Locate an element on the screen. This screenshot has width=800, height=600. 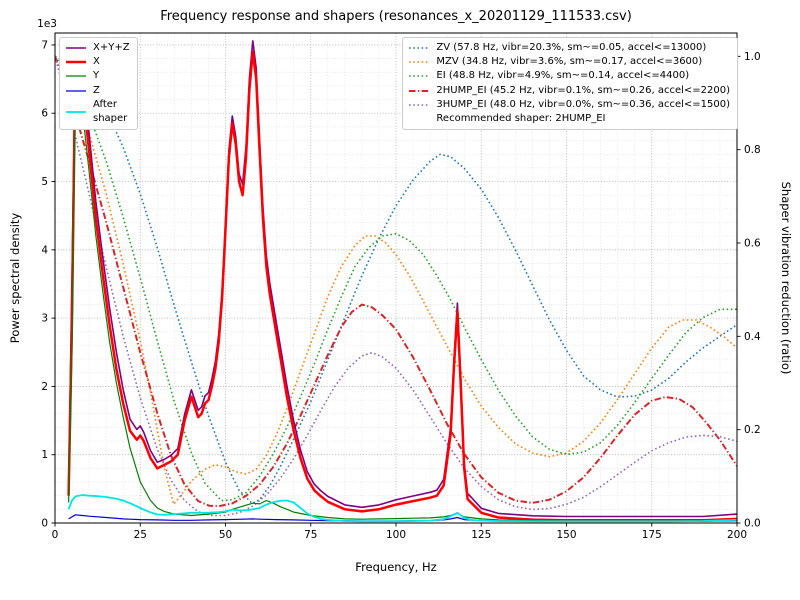
legend-item-after-shaper: After shaper is located at coordinates (97, 112).